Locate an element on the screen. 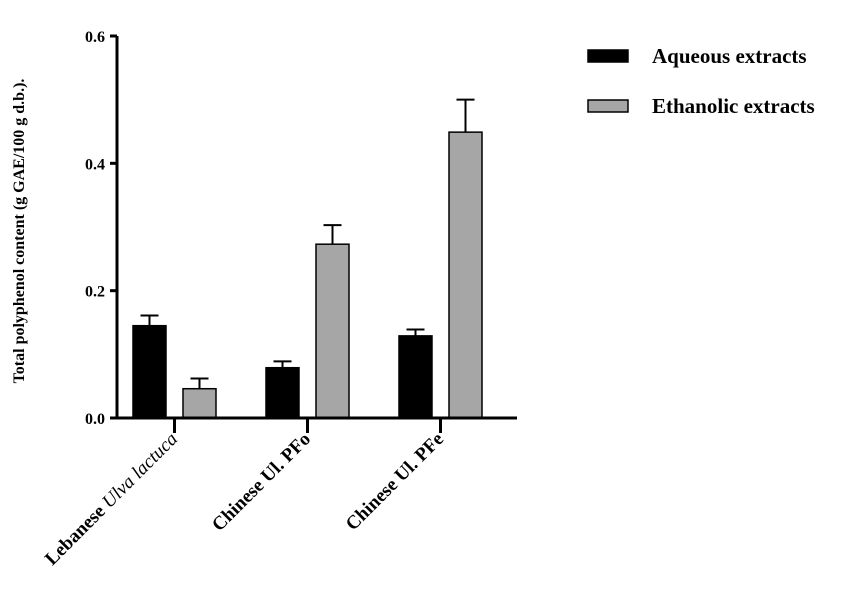 The image size is (865, 611). y-tick-label: 0.2 is located at coordinates (95, 292).